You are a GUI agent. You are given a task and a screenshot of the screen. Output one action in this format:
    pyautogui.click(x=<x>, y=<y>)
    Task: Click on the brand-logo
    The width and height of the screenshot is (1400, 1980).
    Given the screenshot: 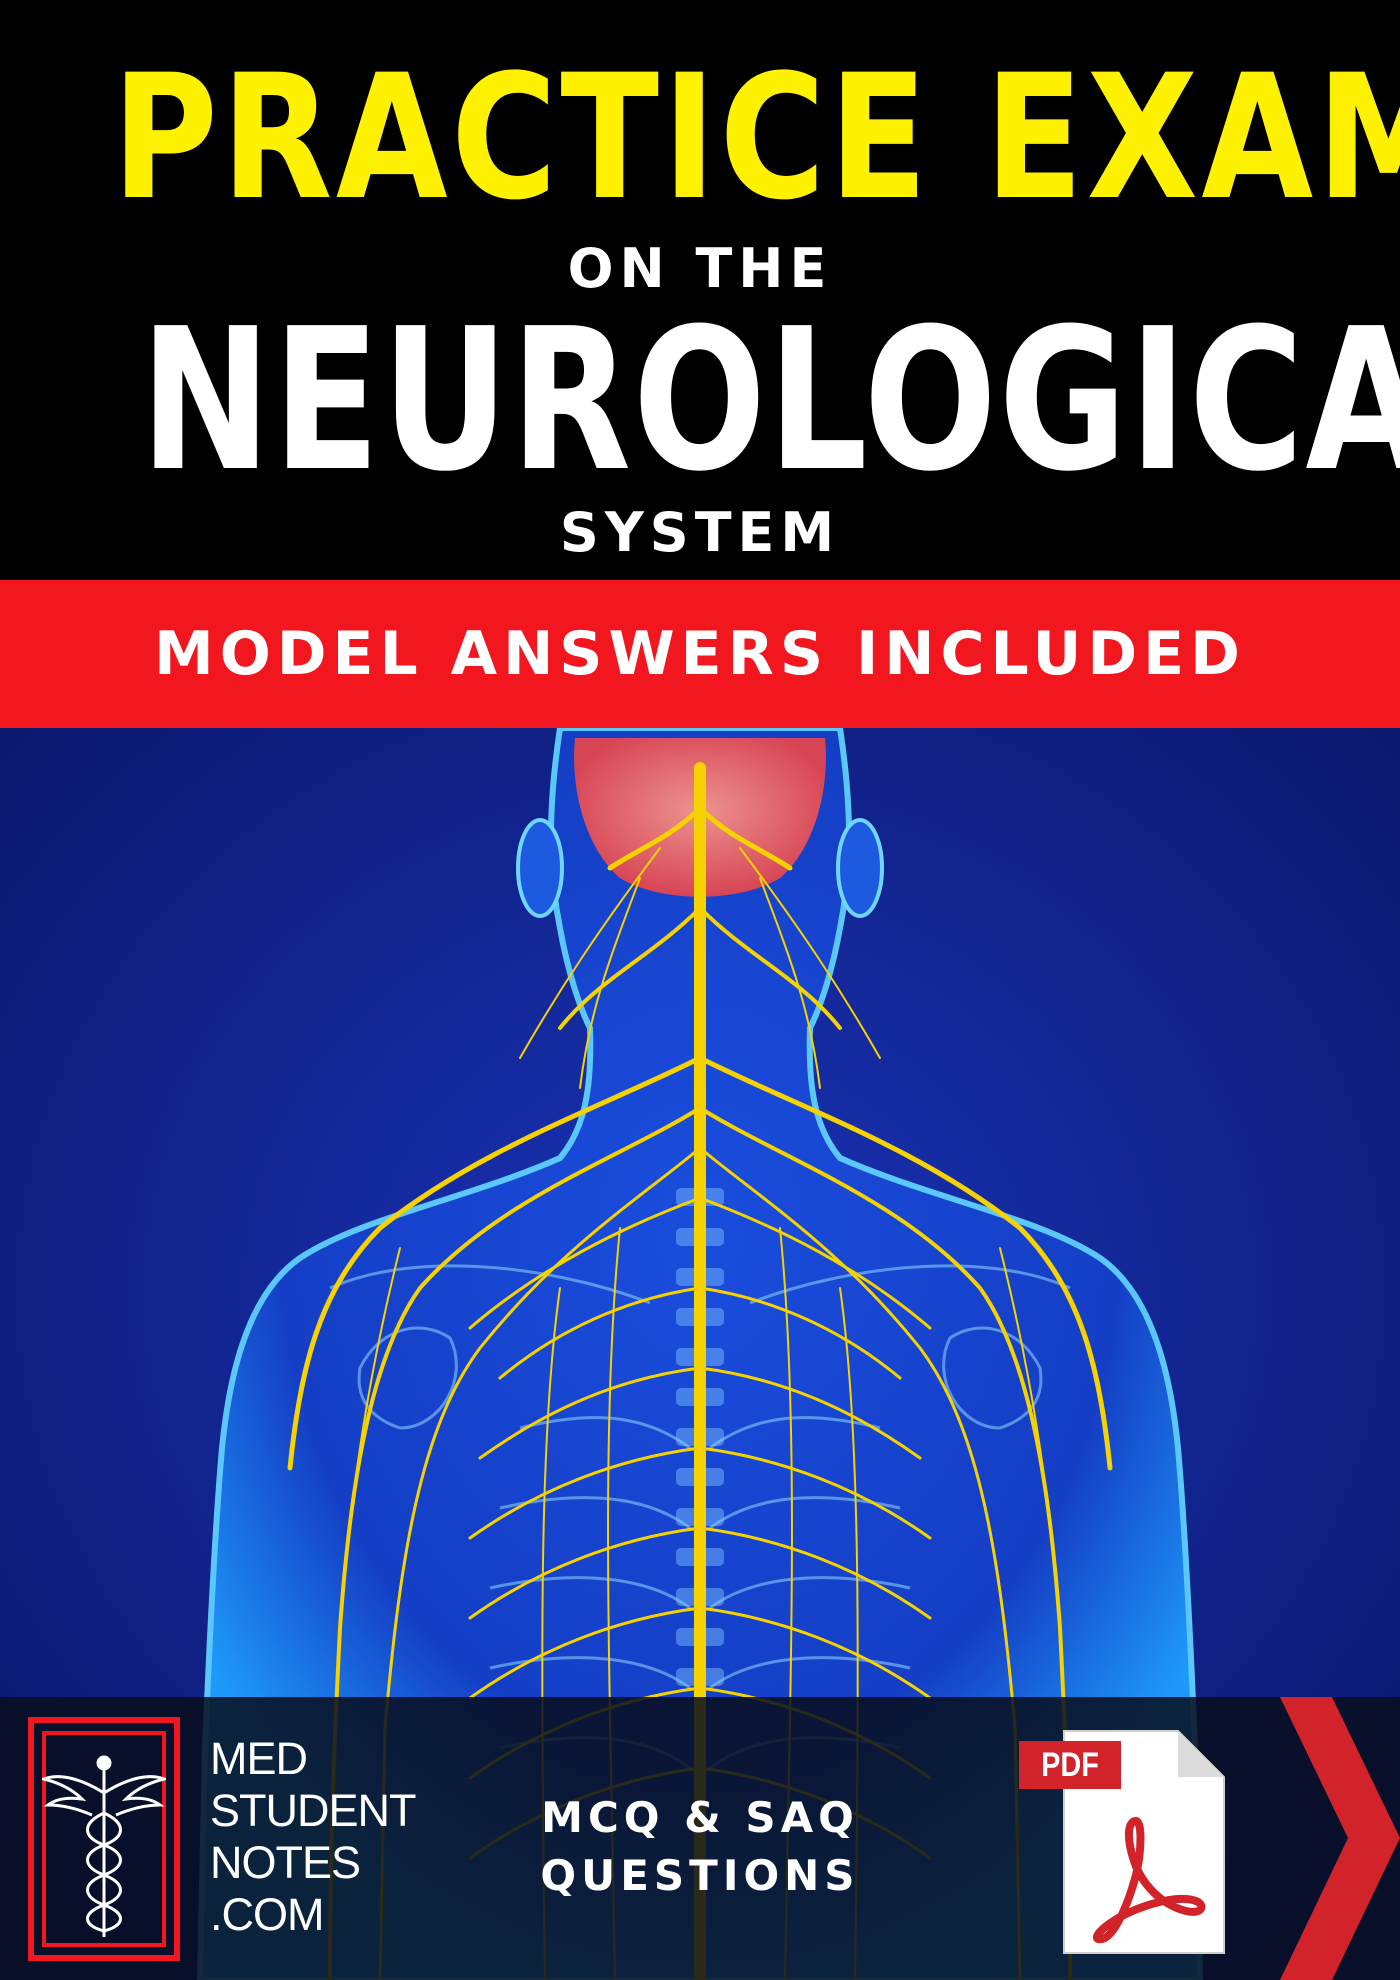 What is the action you would take?
    pyautogui.click(x=104, y=1839)
    